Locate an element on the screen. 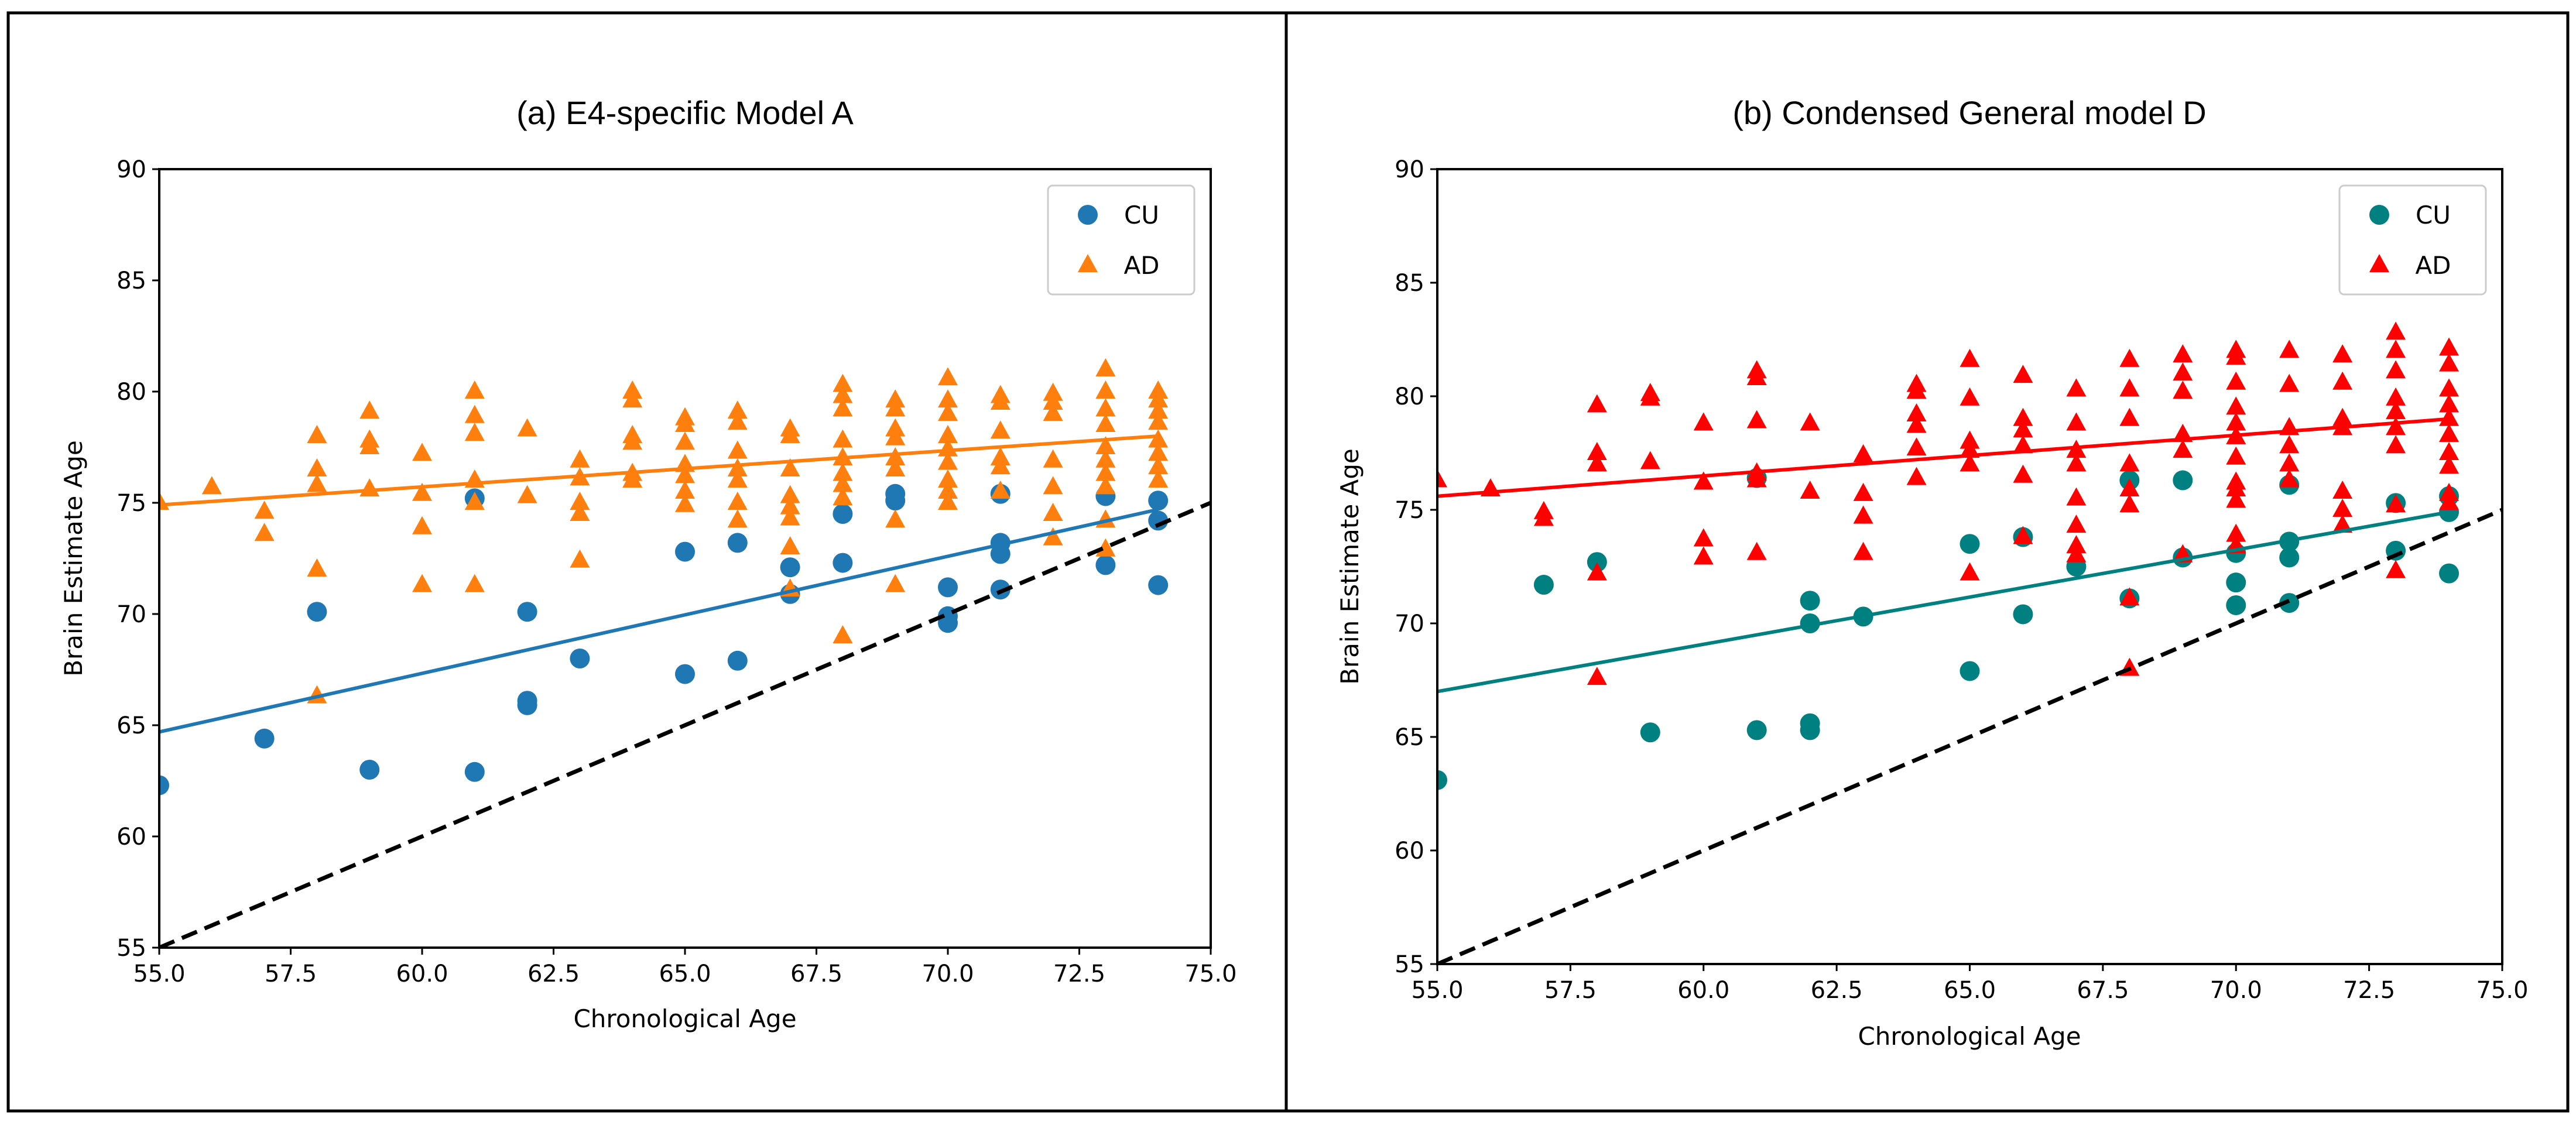 This screenshot has width=2576, height=1125. x-tick-label: 72.5 is located at coordinates (1079, 974).